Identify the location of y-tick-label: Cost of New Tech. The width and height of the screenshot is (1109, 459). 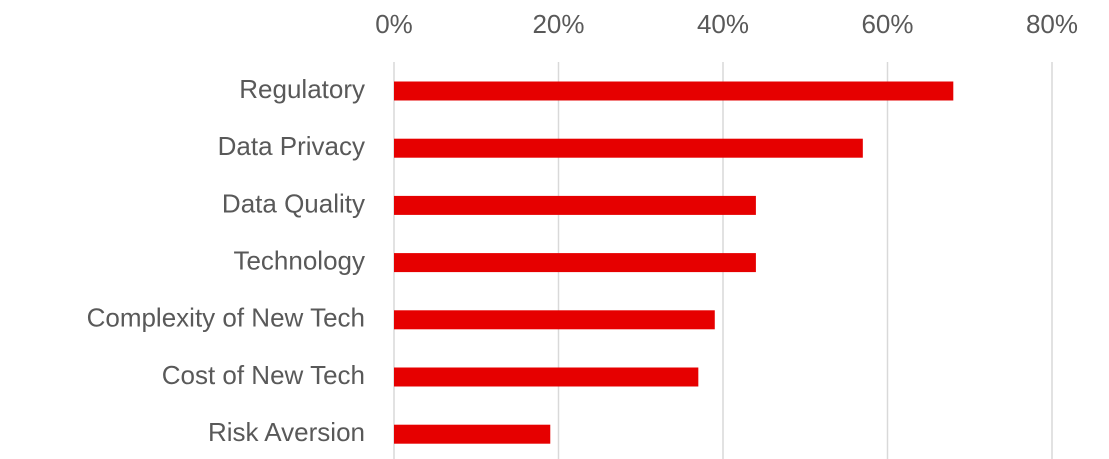
(263, 375).